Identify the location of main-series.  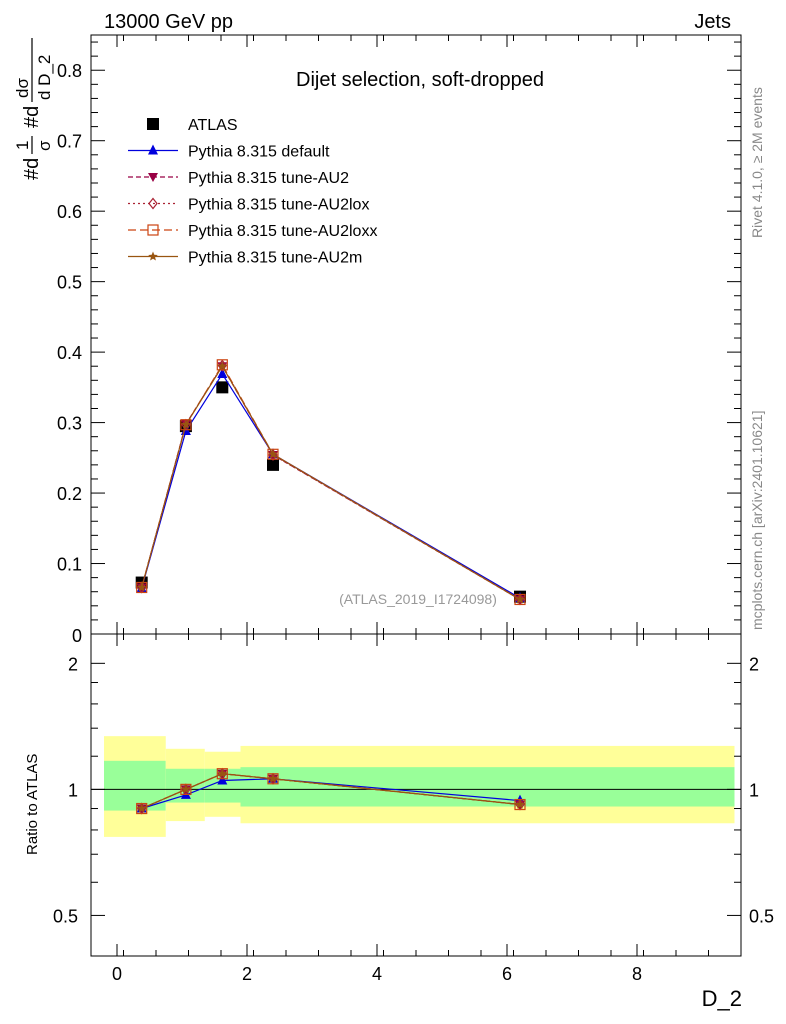
(330, 482).